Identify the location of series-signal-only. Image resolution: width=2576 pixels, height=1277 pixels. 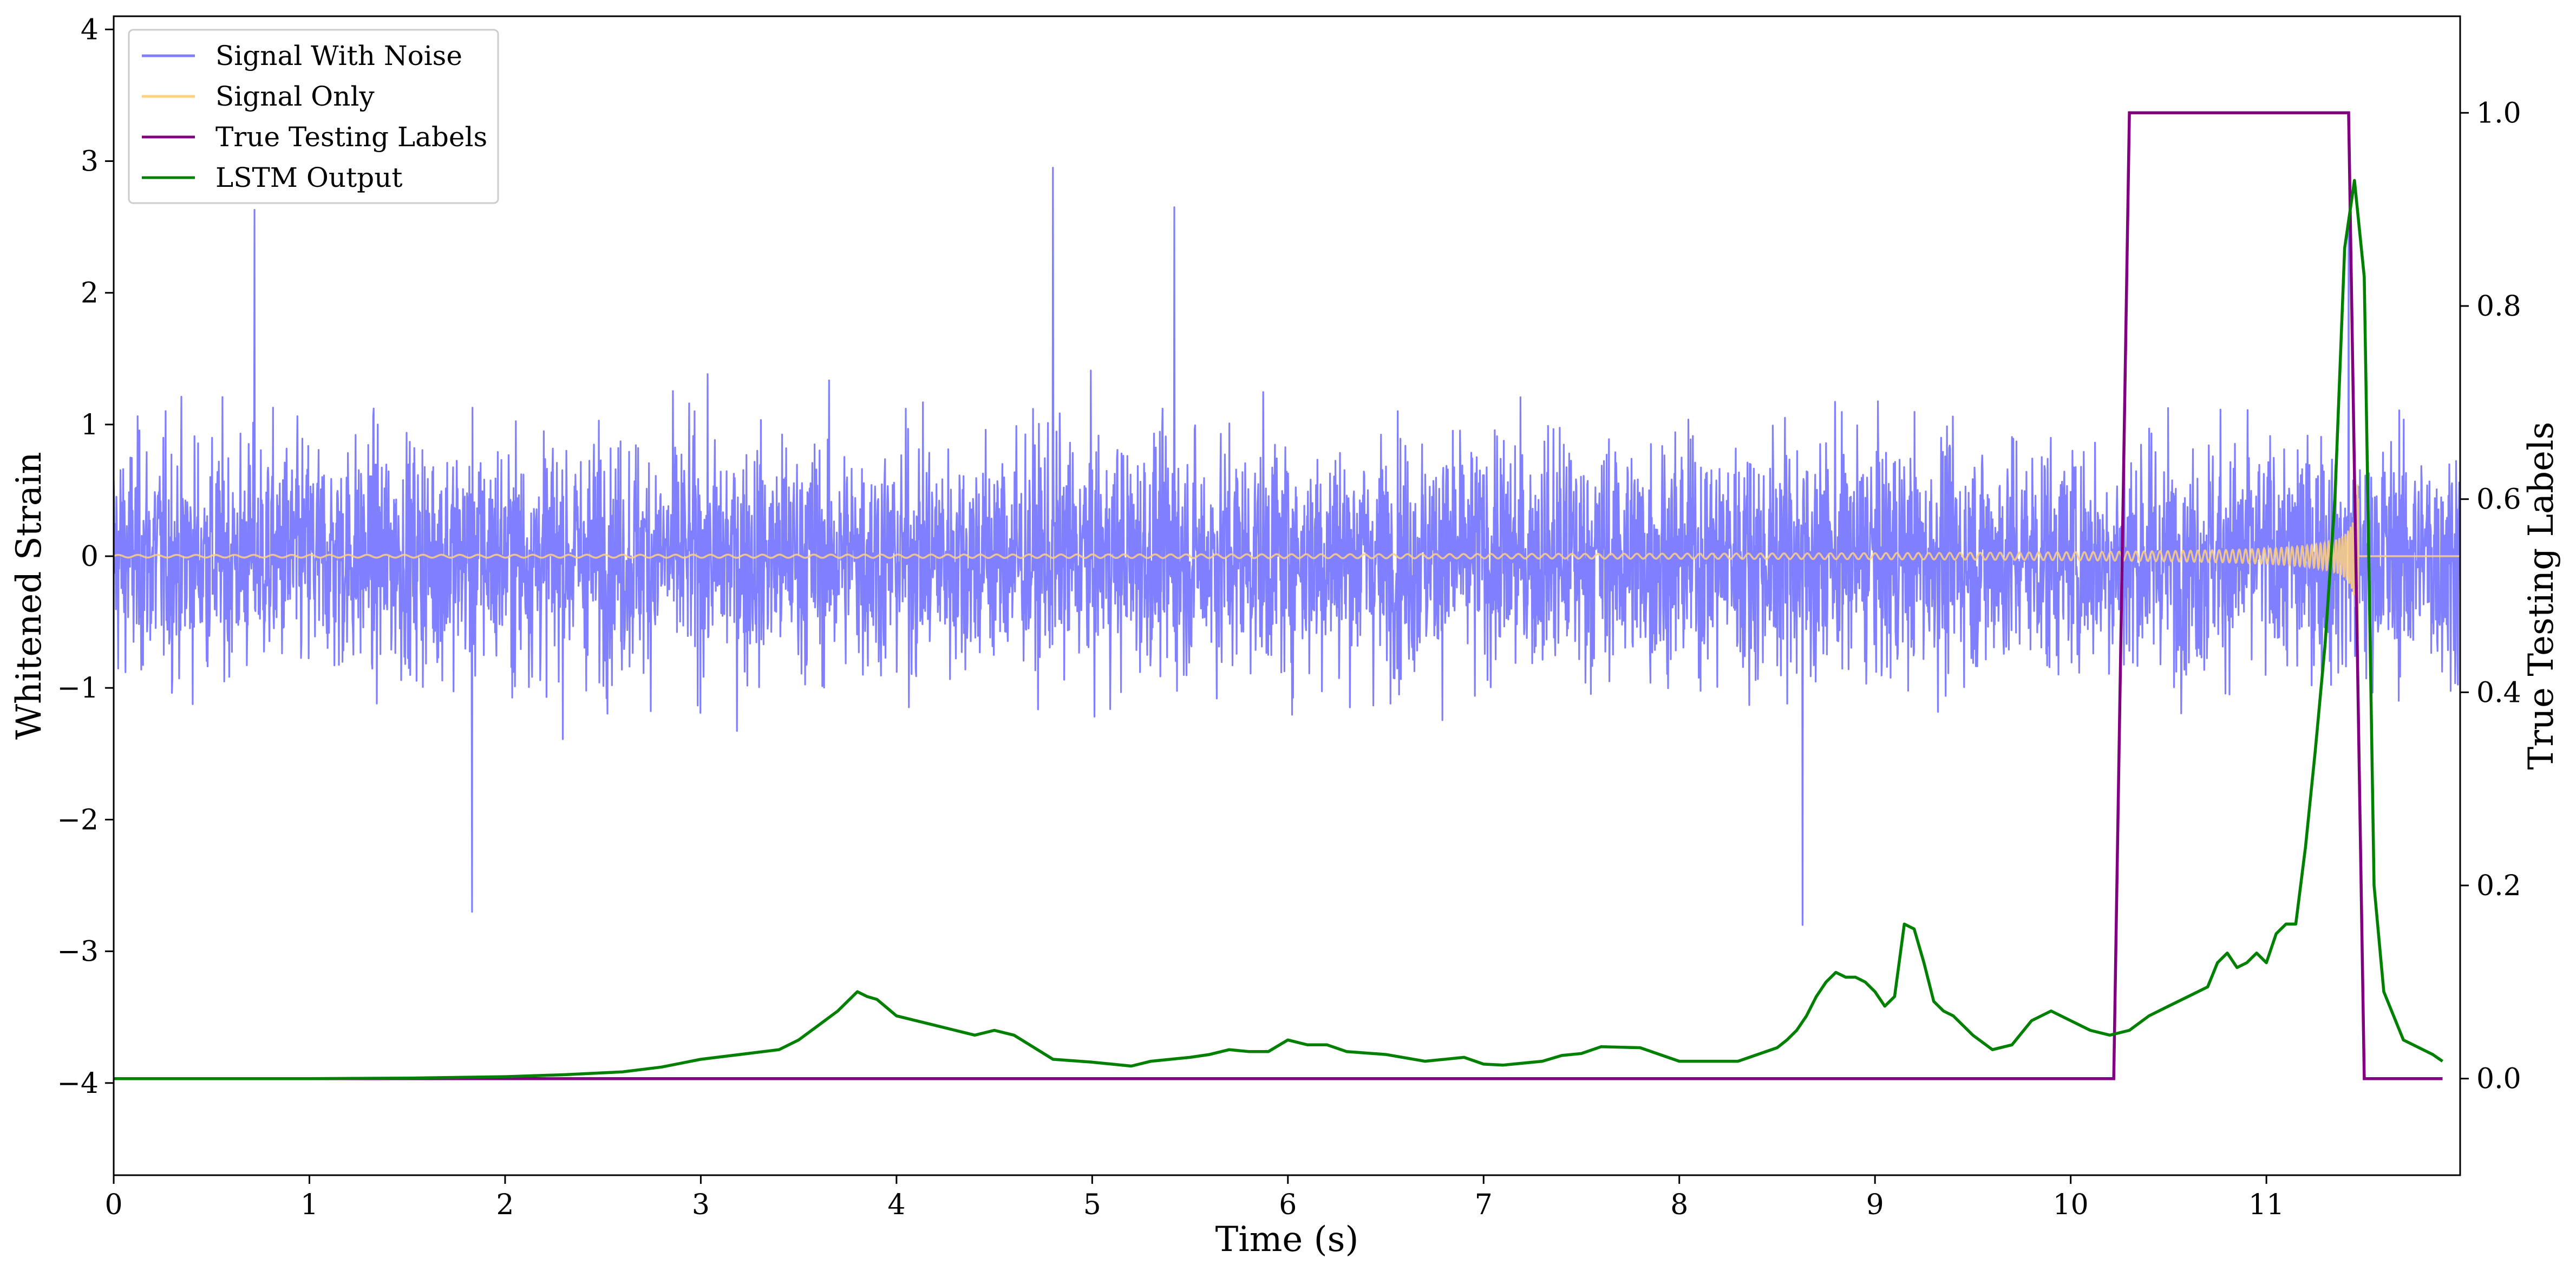
(1287, 562).